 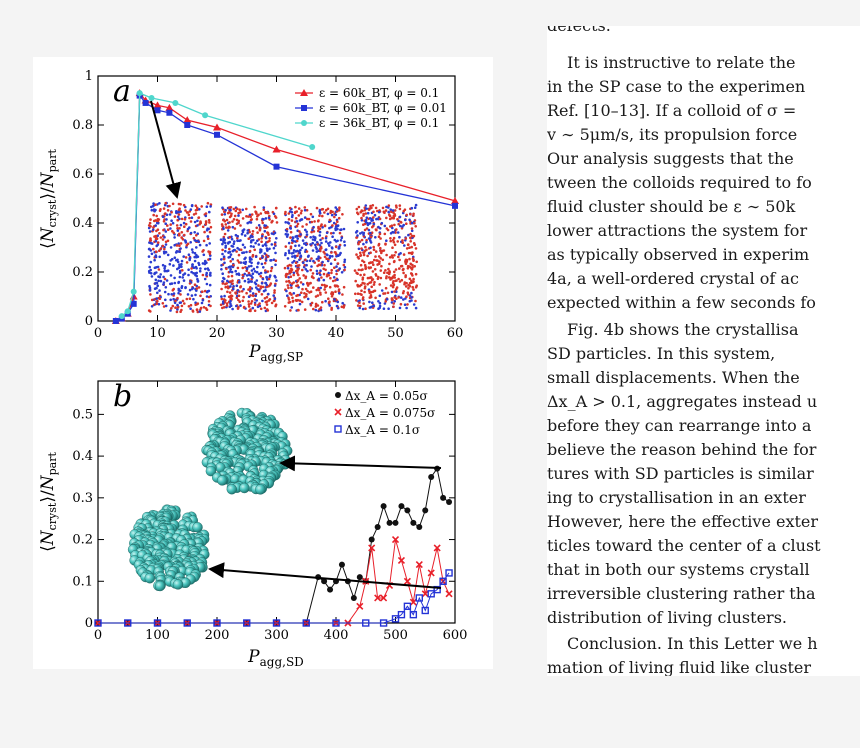 I want to click on panel-a-ytick-label: 0.8, so click(x=82, y=125).